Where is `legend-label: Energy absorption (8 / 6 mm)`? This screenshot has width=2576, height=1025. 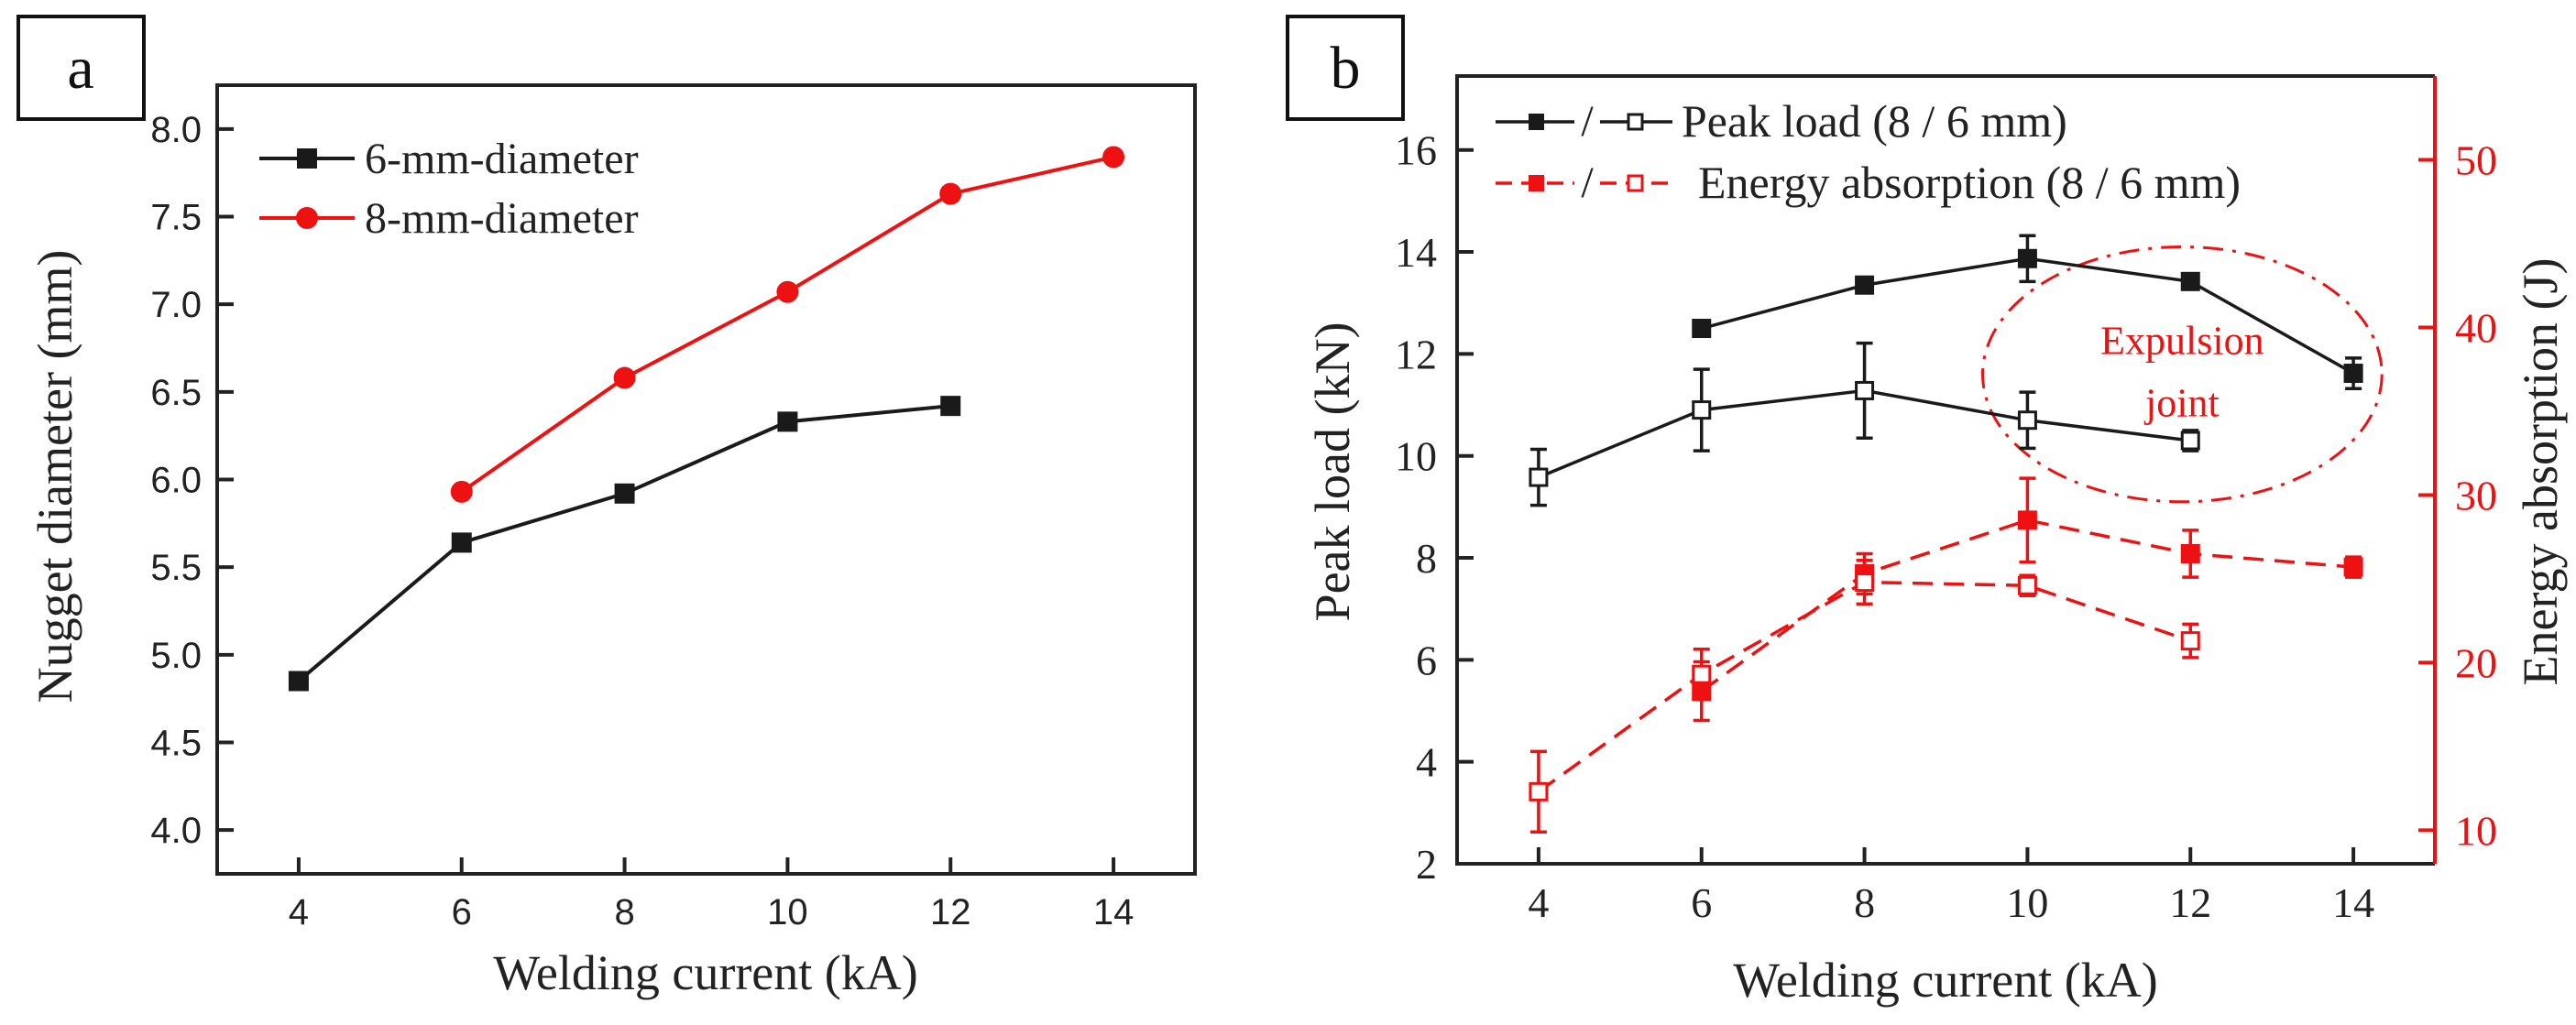
legend-label: Energy absorption (8 / 6 mm) is located at coordinates (1970, 183).